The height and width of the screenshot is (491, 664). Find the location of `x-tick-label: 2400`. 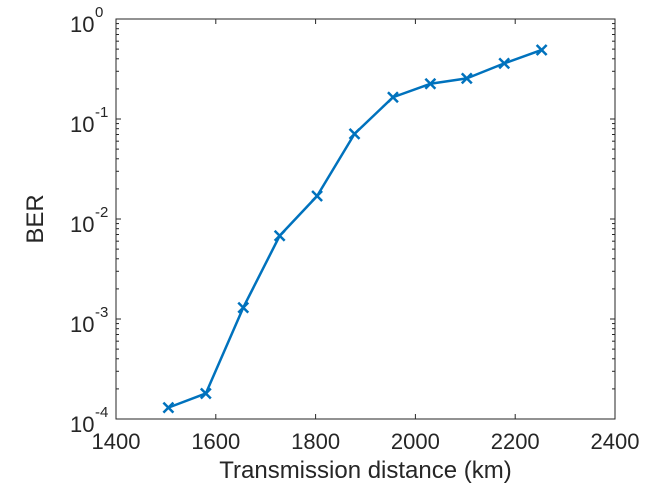

x-tick-label: 2400 is located at coordinates (615, 441).